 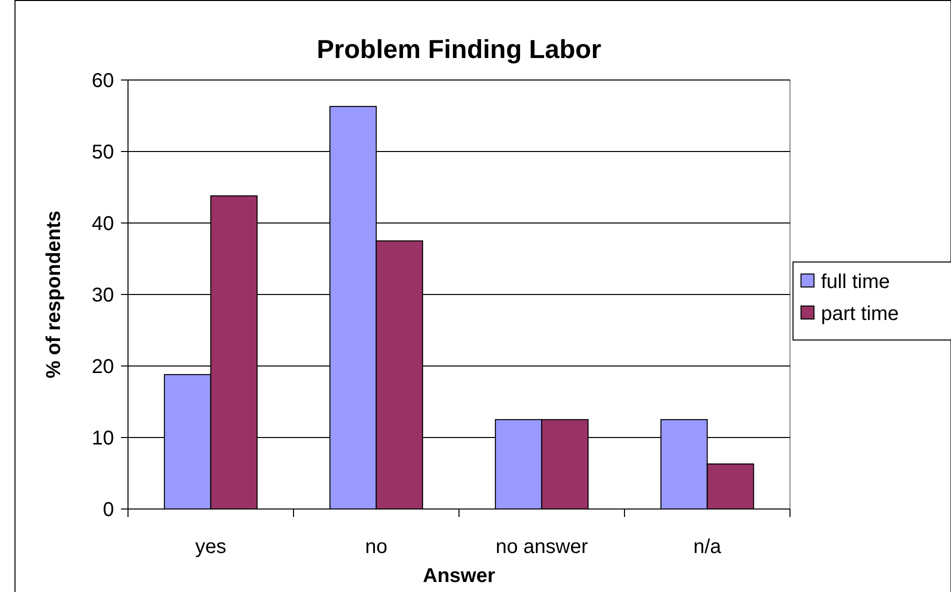 I want to click on x-tick-label: n/a, so click(x=707, y=547).